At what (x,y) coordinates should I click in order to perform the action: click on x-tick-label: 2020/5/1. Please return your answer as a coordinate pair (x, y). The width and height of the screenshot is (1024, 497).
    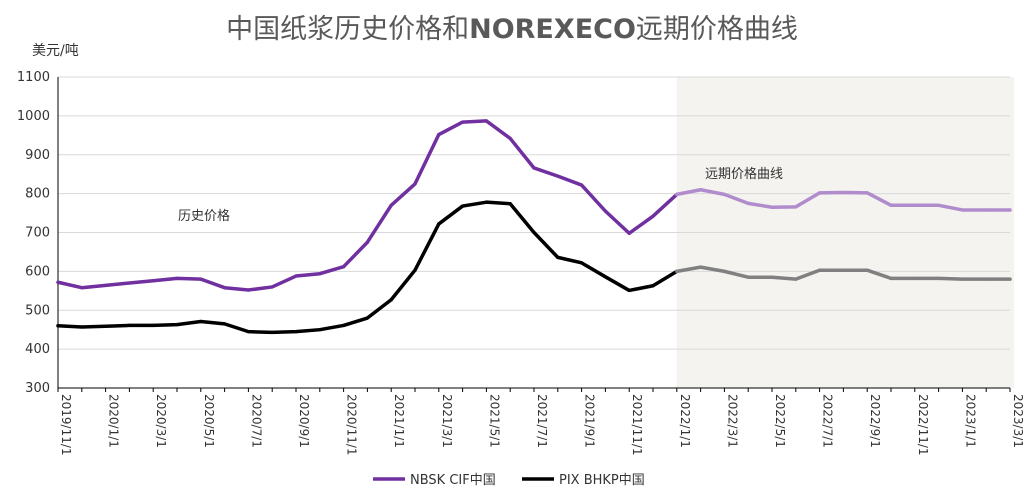
    Looking at the image, I should click on (209, 421).